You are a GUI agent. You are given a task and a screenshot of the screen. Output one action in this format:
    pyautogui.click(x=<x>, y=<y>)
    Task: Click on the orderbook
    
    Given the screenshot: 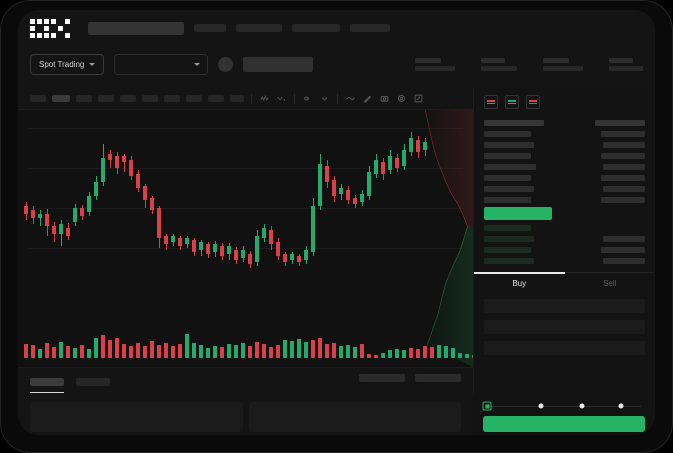 What is the action you would take?
    pyautogui.click(x=564, y=190)
    